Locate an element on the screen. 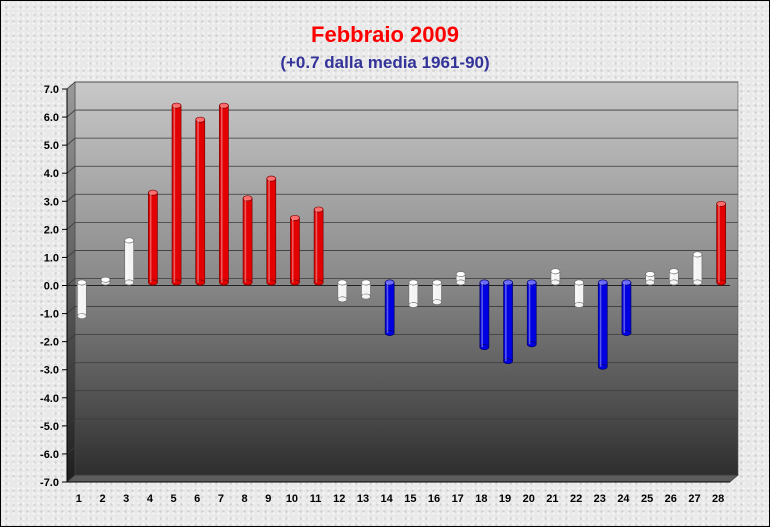 The height and width of the screenshot is (527, 770). y-tick-label: 0.0 is located at coordinates (51, 287).